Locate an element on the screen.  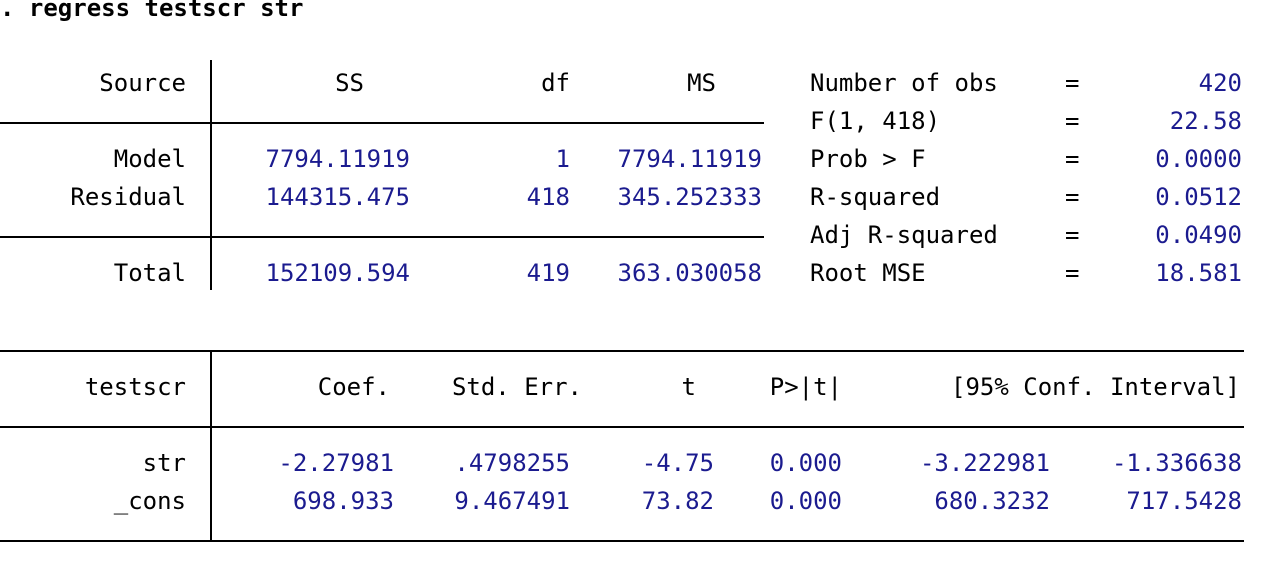
anova-ss-total: 152109.594 is located at coordinates (338, 273).